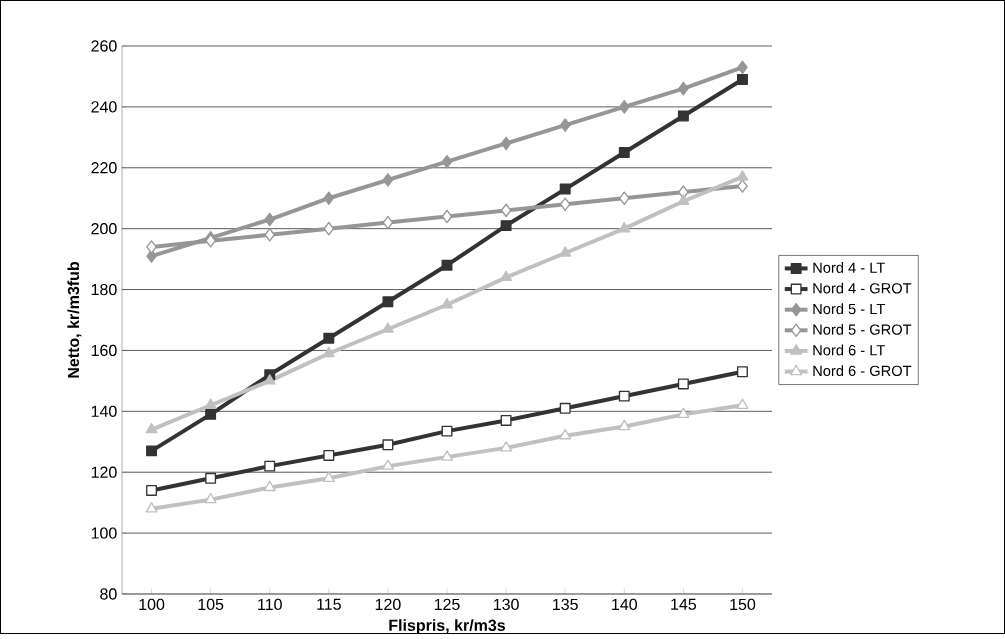  What do you see at coordinates (862, 329) in the screenshot?
I see `legend-label: Nord 5 - GROT` at bounding box center [862, 329].